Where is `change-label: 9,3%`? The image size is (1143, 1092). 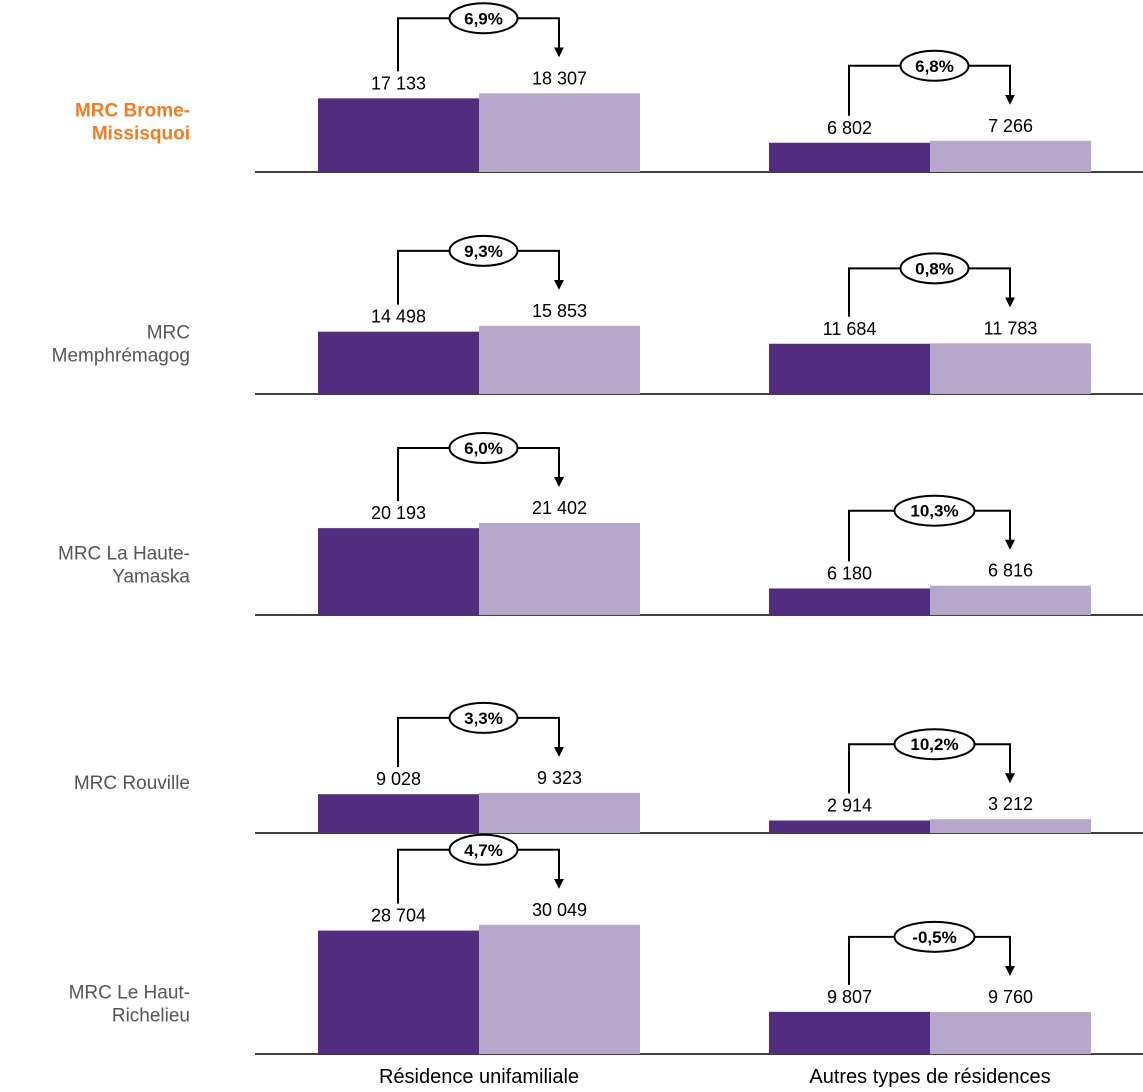 change-label: 9,3% is located at coordinates (483, 251).